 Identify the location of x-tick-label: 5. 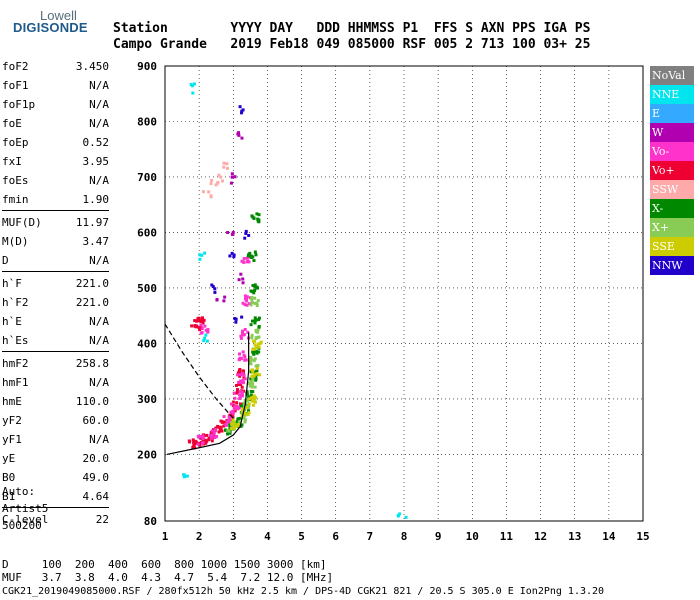
(301, 536).